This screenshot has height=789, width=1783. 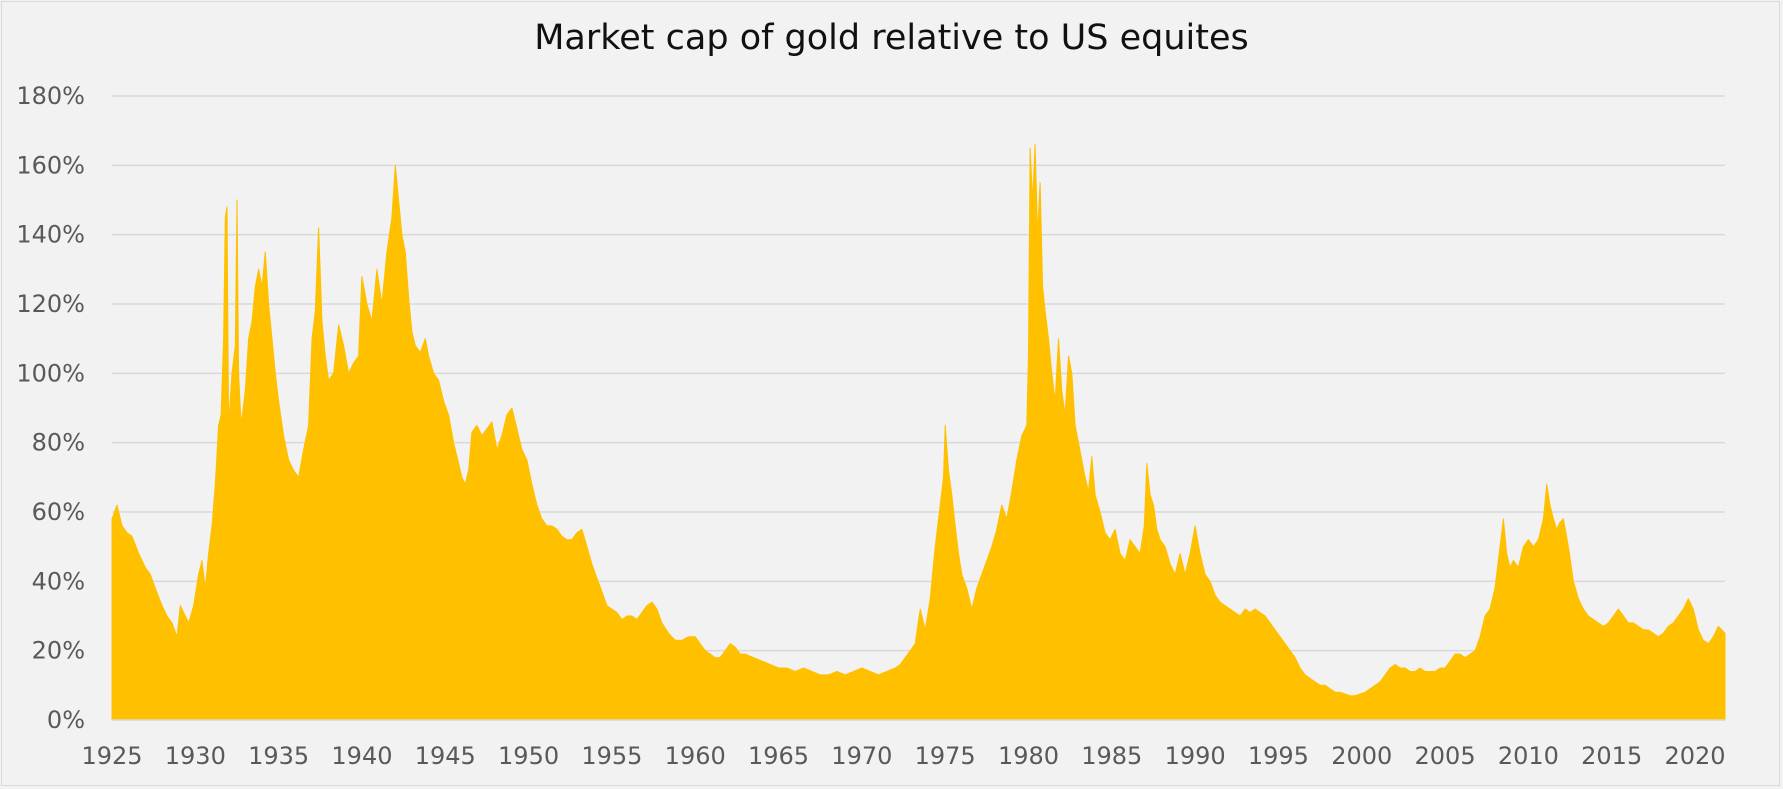 I want to click on x-tick-label: 2020, so click(x=1694, y=756).